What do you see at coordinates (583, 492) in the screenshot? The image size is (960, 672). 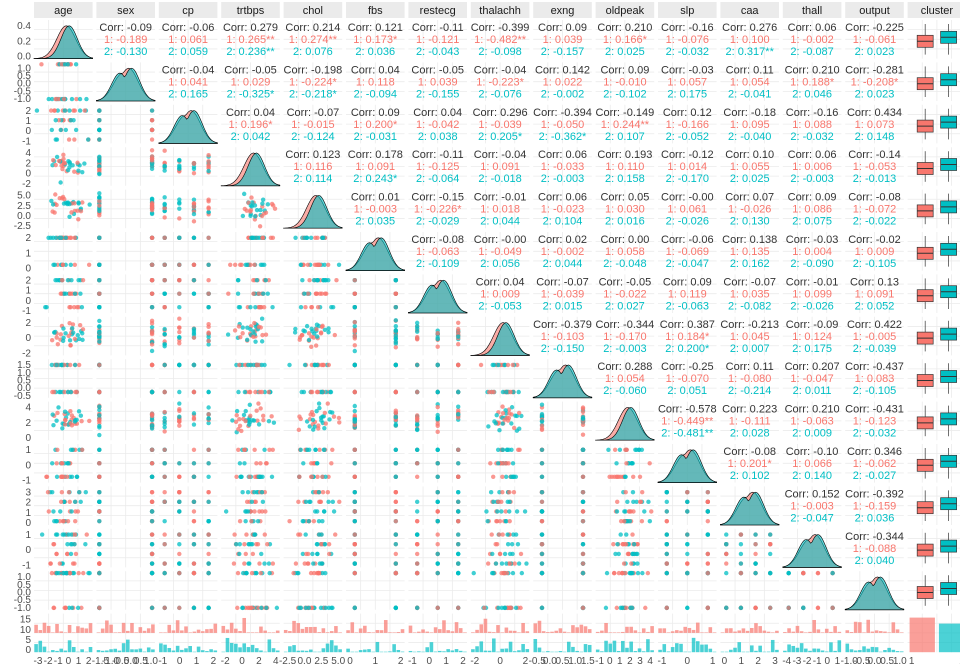 I see `point-caa-exng` at bounding box center [583, 492].